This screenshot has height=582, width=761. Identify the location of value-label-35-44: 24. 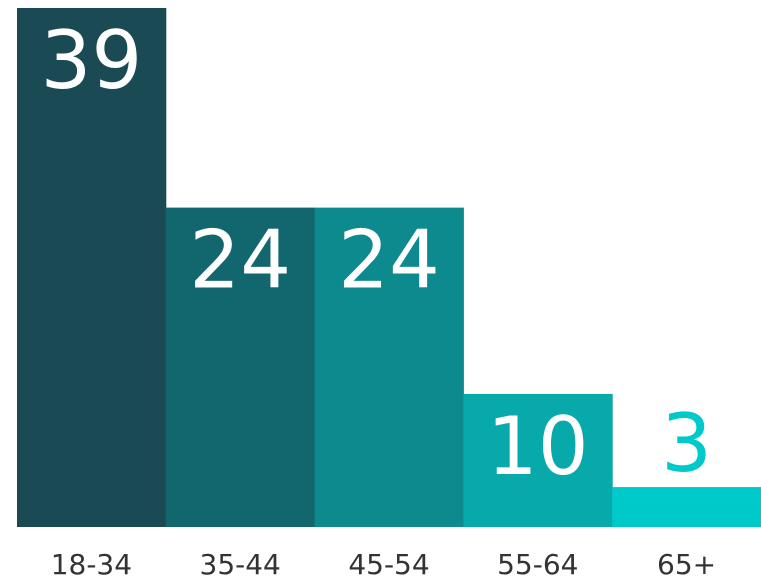
(240, 260).